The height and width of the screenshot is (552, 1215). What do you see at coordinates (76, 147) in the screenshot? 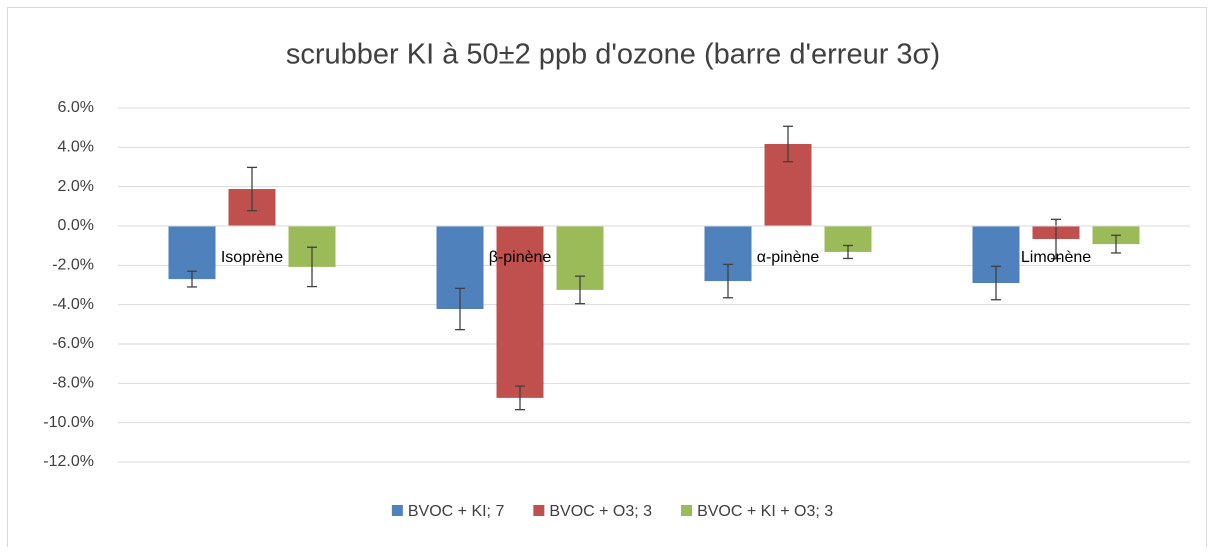
I see `y-tick-label: 4.0%` at bounding box center [76, 147].